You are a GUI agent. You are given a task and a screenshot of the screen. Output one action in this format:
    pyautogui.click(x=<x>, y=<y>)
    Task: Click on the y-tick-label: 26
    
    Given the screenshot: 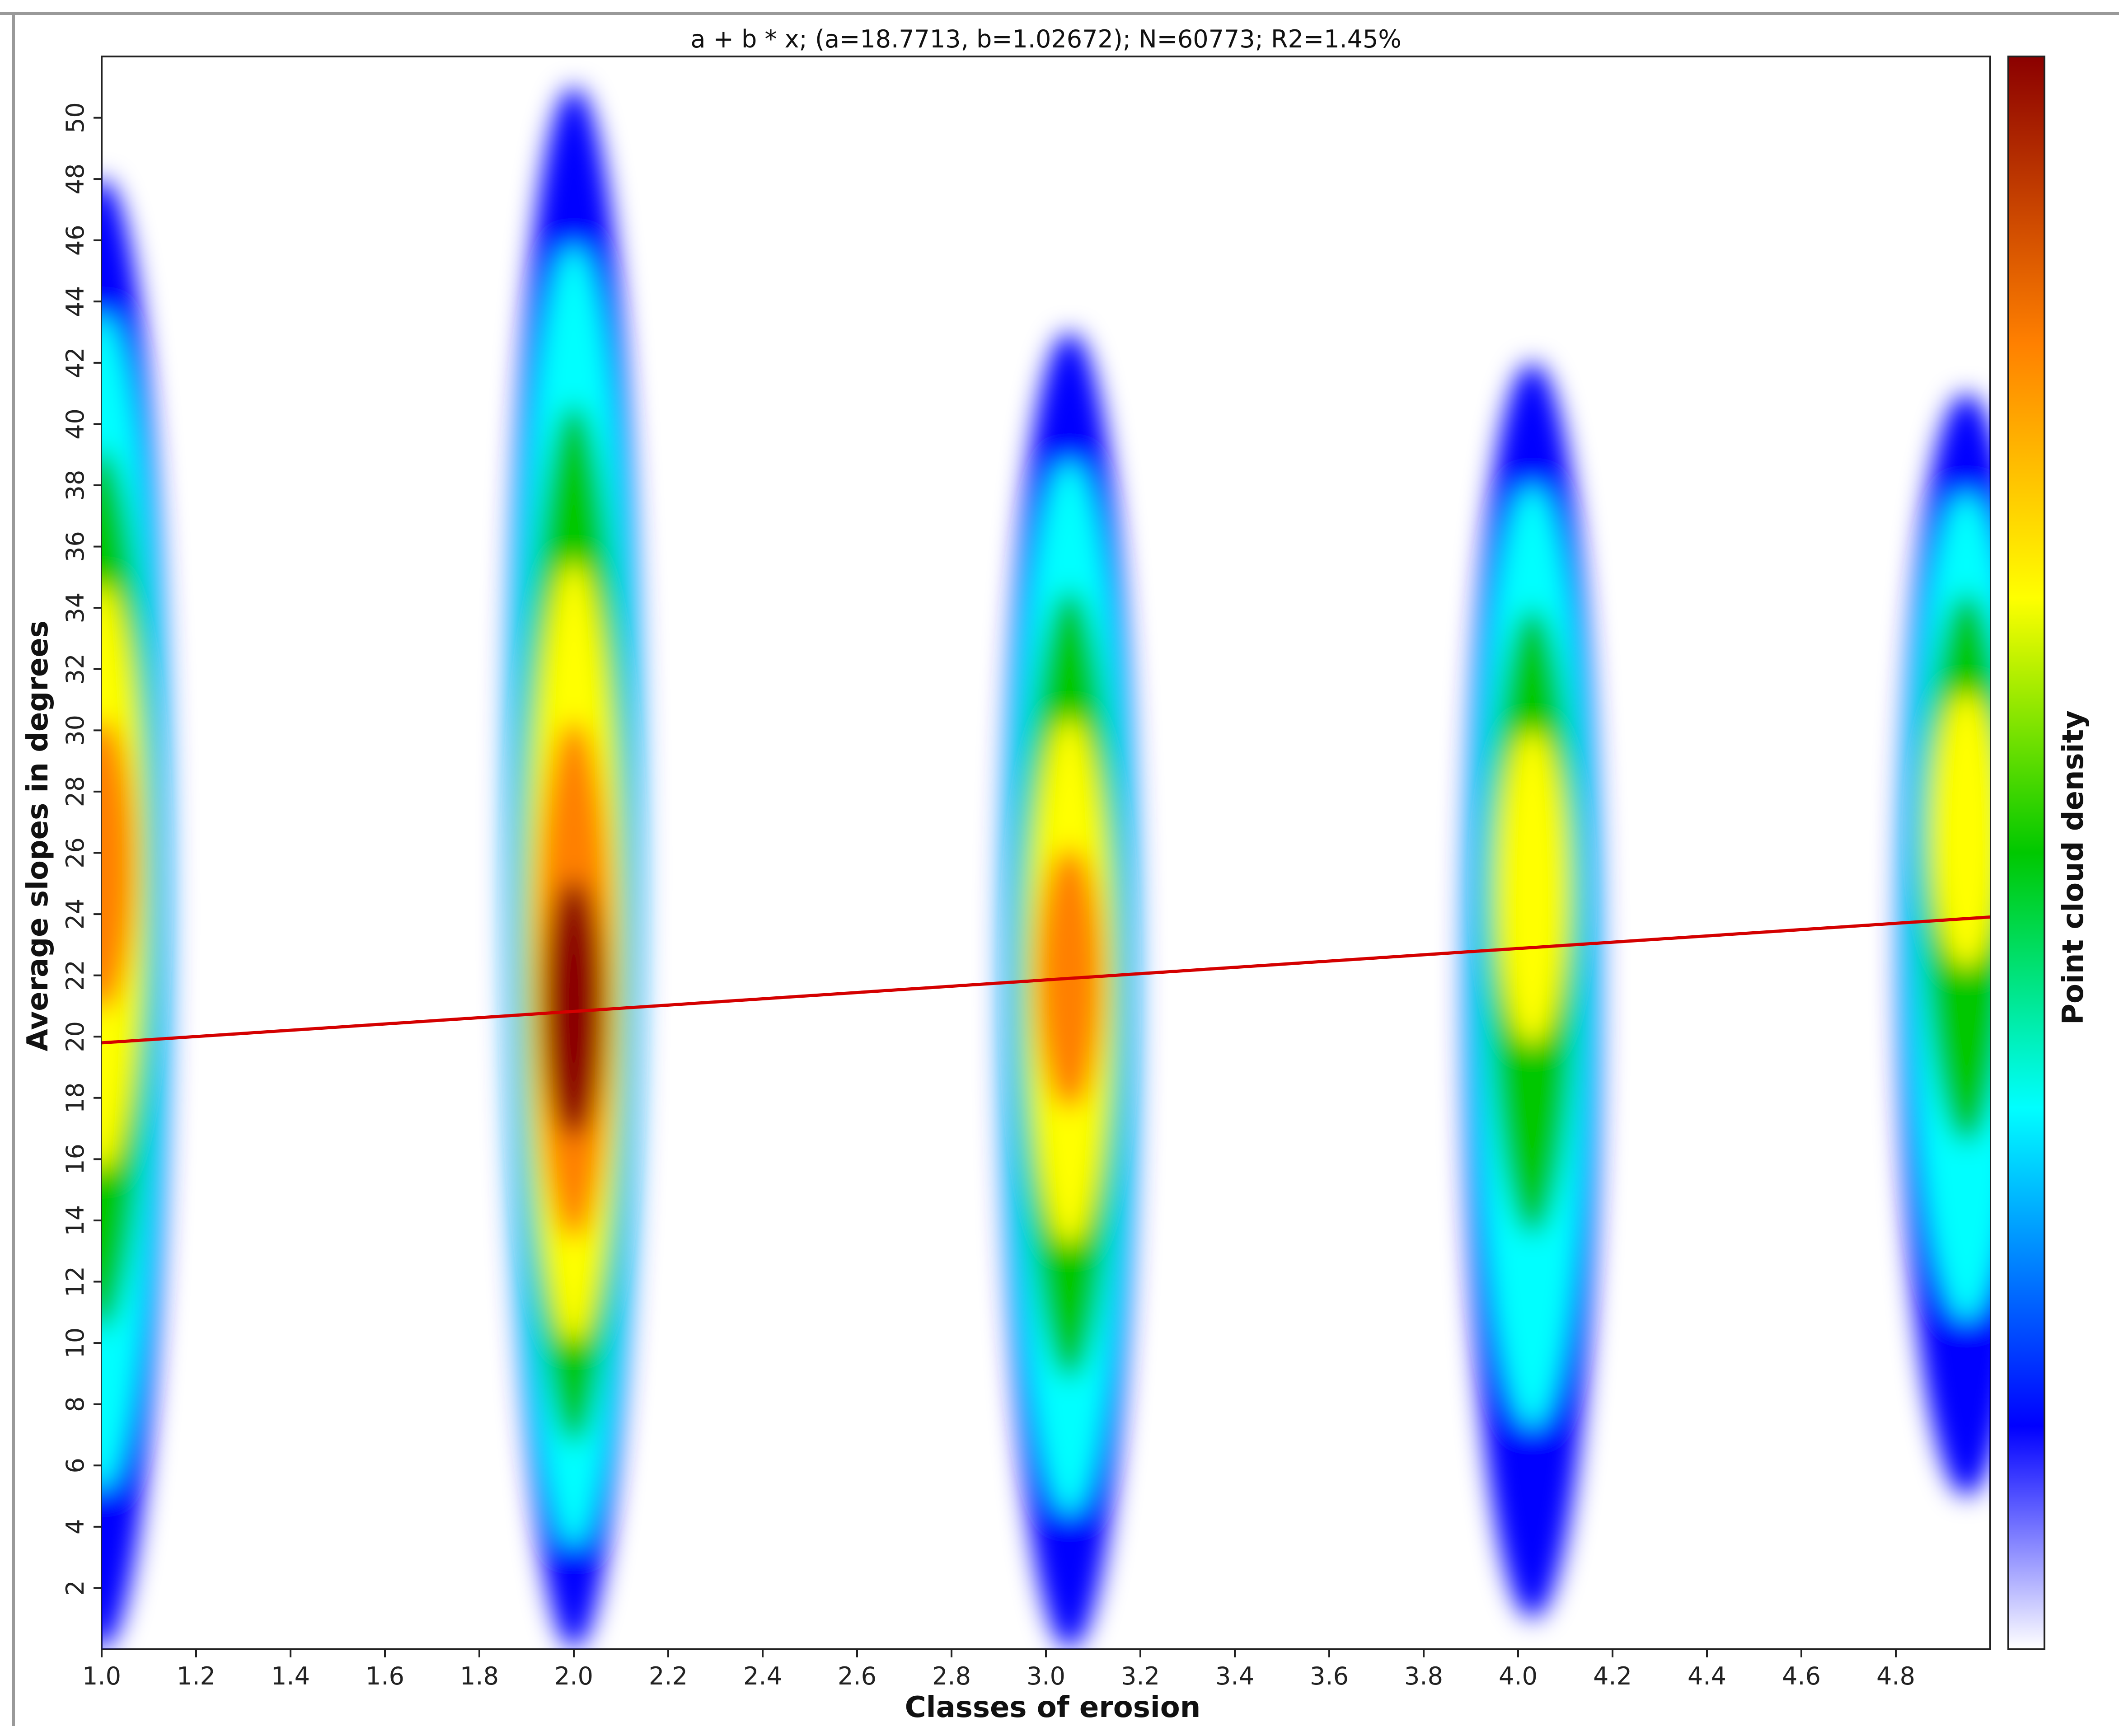 What is the action you would take?
    pyautogui.click(x=75, y=852)
    